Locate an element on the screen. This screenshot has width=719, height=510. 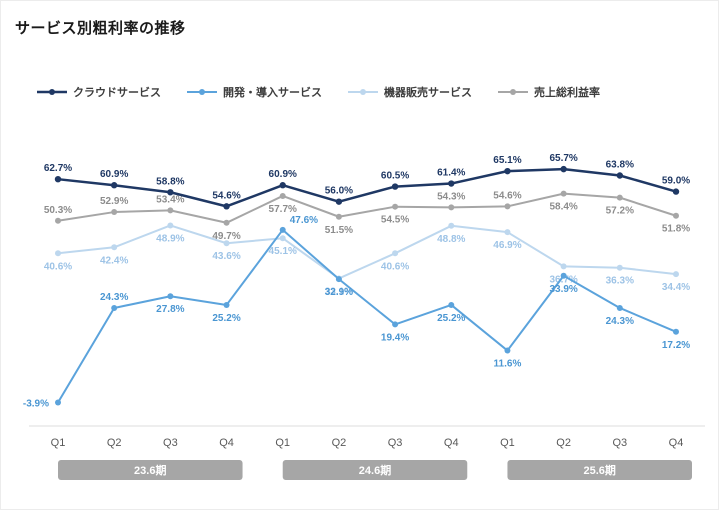
legend-item-label: 開発・導入サービス is located at coordinates (272, 93).